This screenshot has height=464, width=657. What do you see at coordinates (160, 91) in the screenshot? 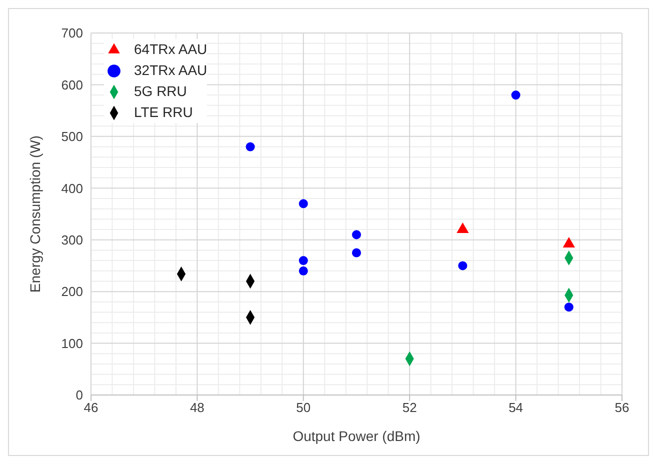
I see `legend-label: 5G RRU` at bounding box center [160, 91].